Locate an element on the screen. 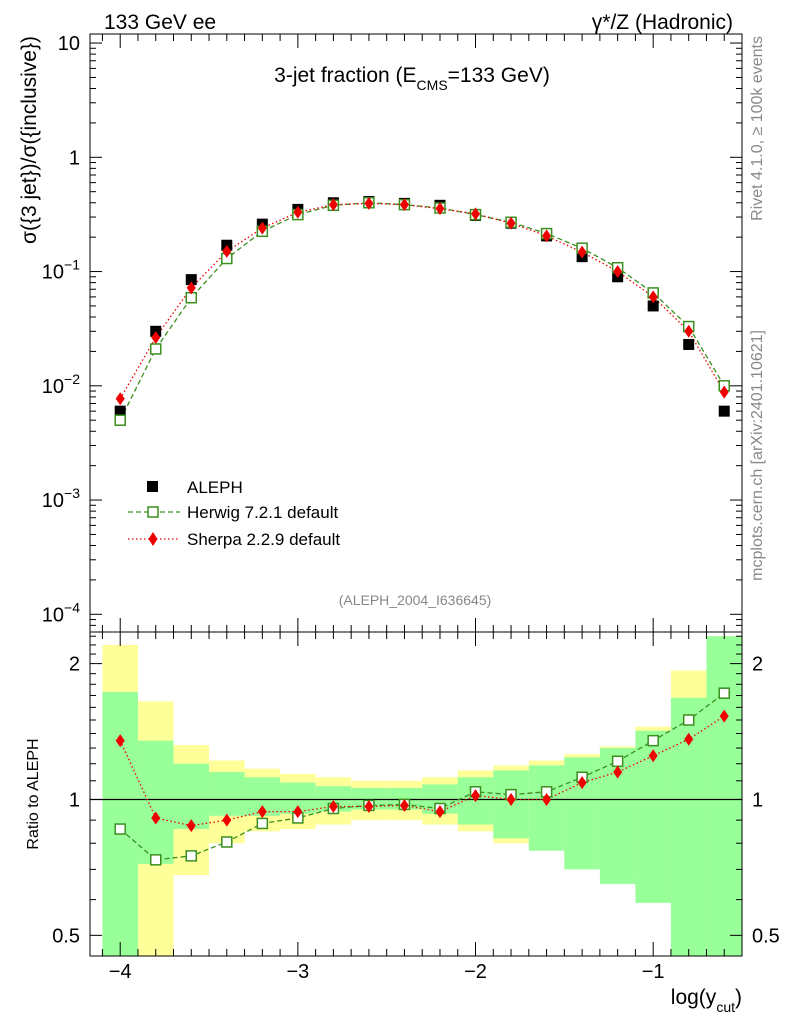 This screenshot has width=786, height=1024. x-axis-label: log(ycut) is located at coordinates (706, 1000).